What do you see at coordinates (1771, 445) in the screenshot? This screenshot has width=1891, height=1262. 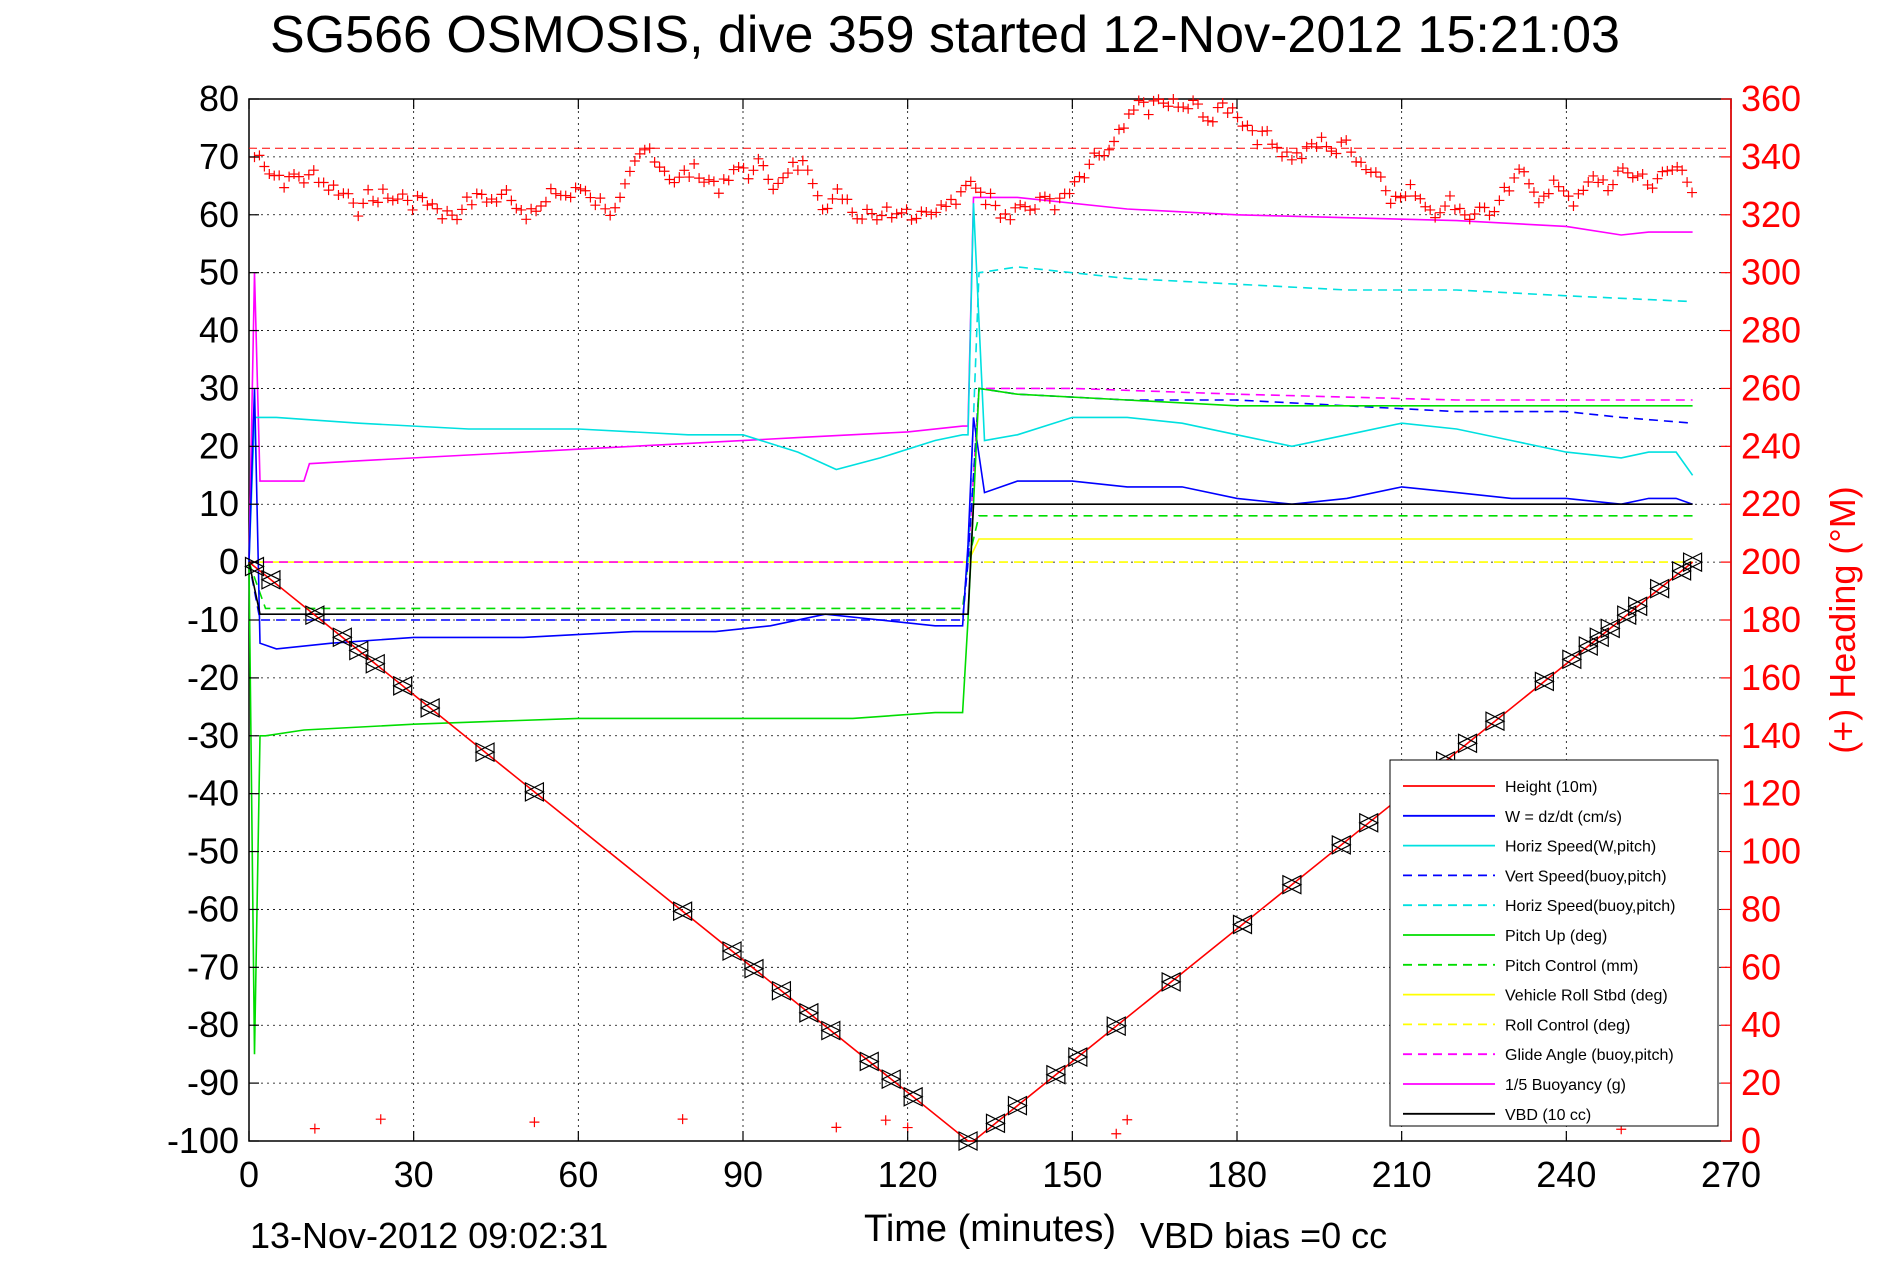 I see `y2-tick-label: 240` at bounding box center [1771, 445].